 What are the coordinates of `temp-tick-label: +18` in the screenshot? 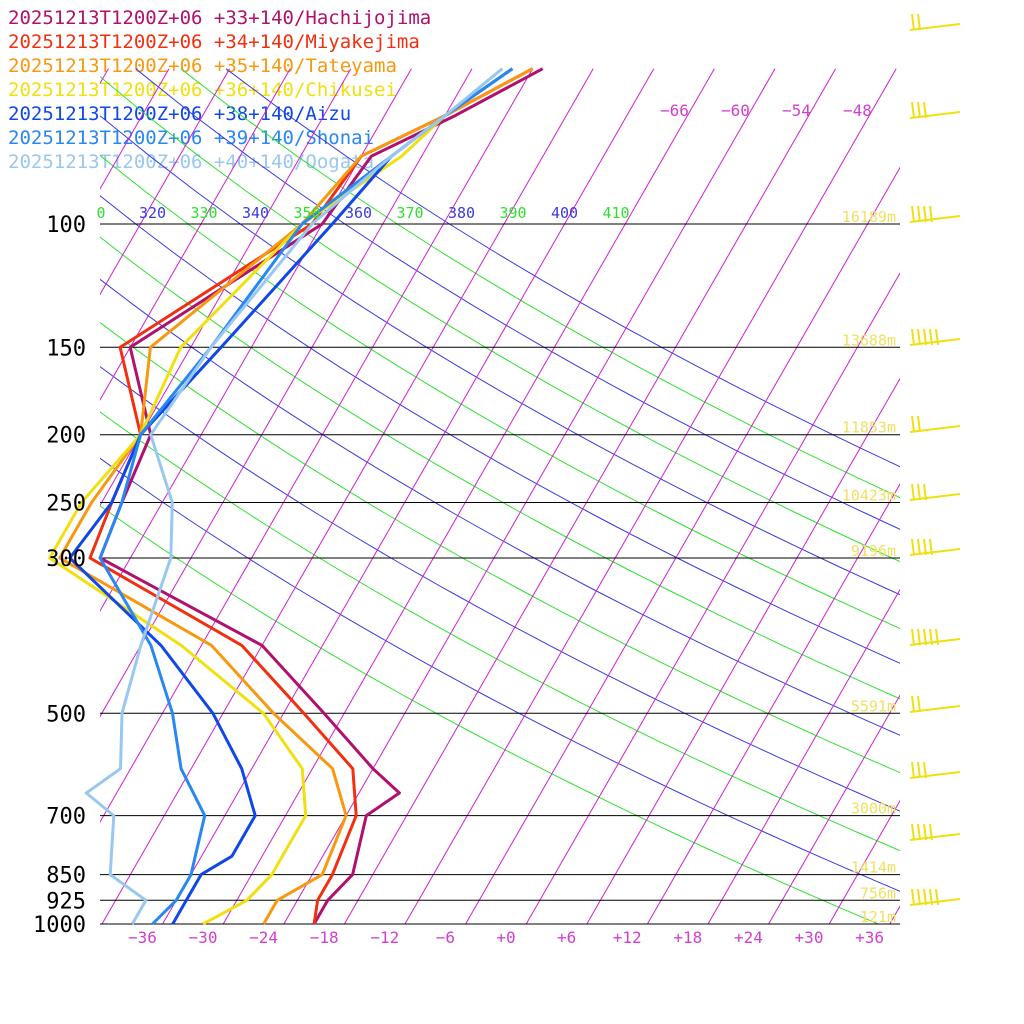 It's located at (687, 937).